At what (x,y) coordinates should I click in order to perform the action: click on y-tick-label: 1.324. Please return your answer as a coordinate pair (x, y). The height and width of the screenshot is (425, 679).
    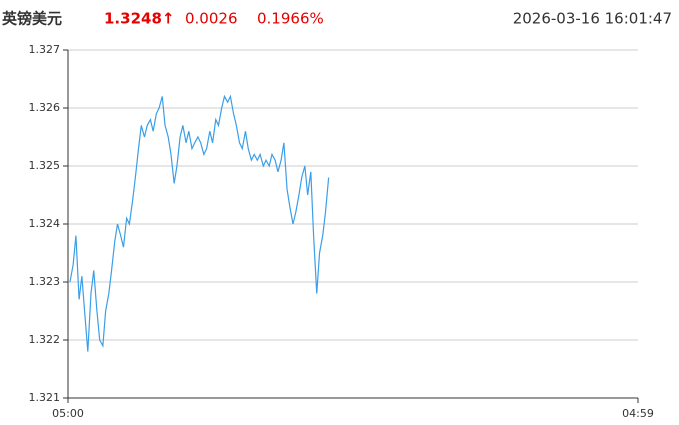
    Looking at the image, I should click on (45, 223).